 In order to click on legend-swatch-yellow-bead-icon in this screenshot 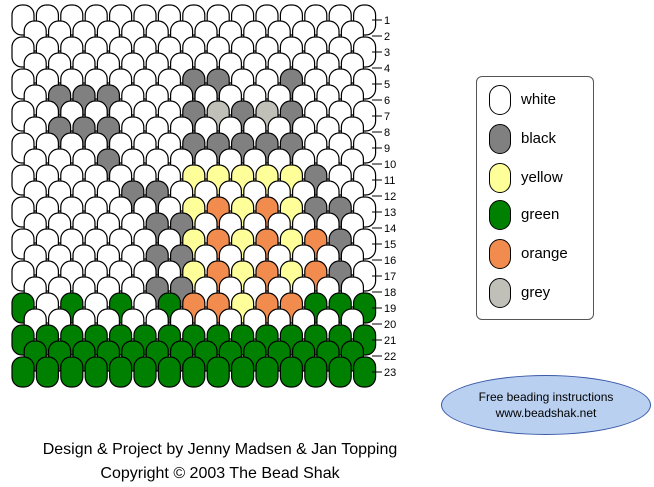, I will do `click(500, 178)`.